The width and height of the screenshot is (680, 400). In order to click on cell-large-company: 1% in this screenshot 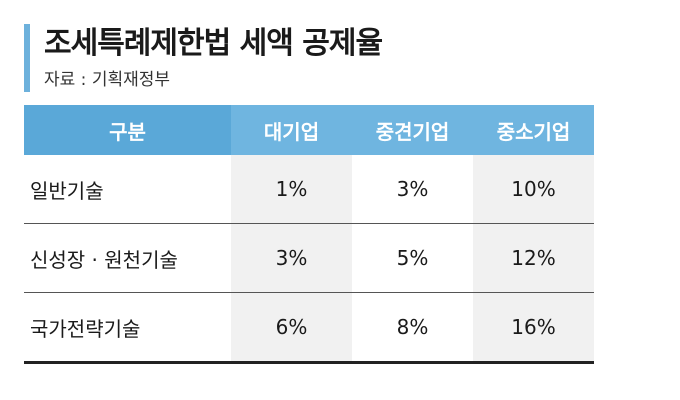, I will do `click(291, 189)`.